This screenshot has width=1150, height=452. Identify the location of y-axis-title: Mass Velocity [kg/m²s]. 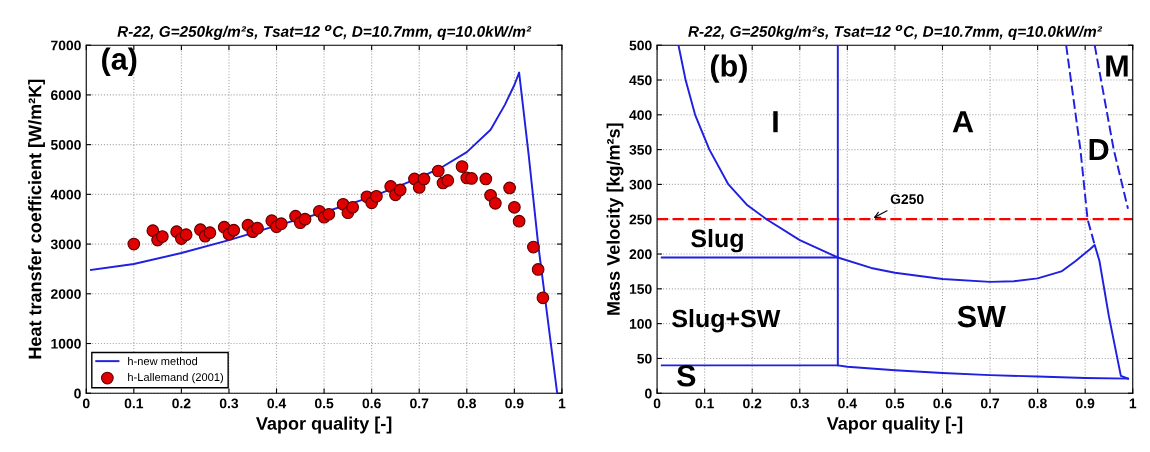
(615, 219).